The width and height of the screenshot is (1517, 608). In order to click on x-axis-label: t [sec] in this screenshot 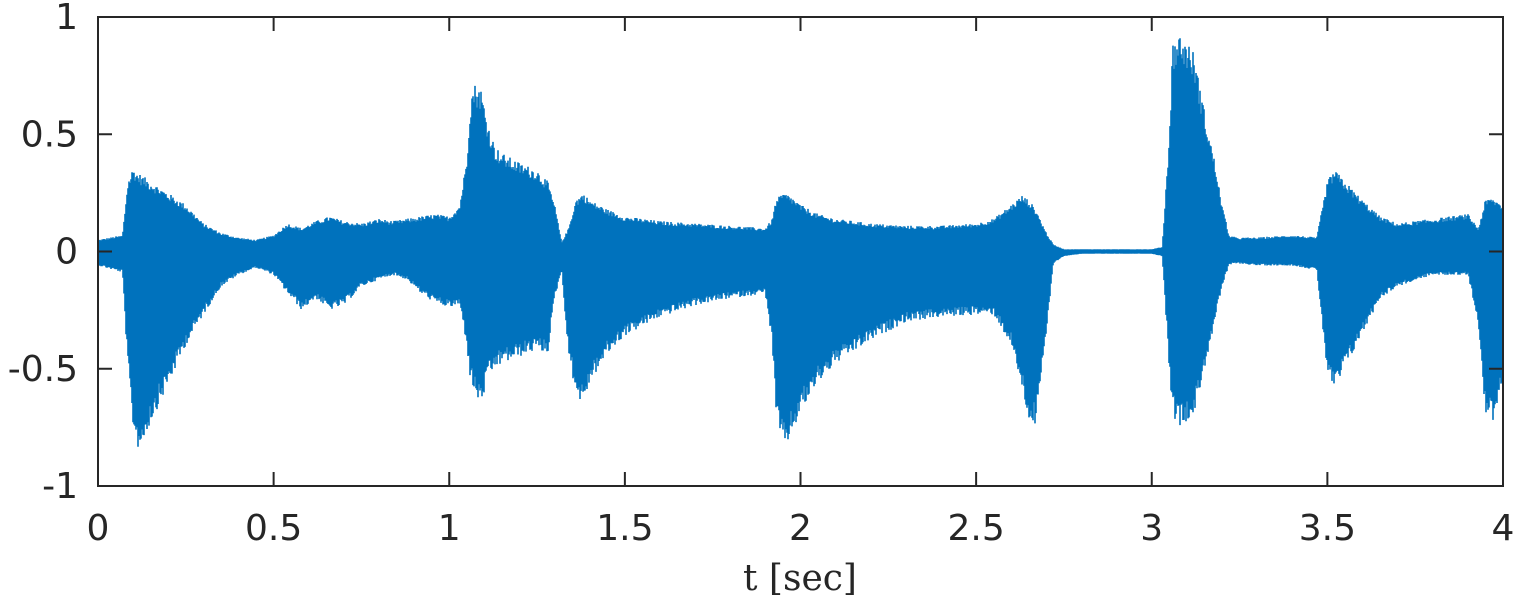, I will do `click(800, 578)`.